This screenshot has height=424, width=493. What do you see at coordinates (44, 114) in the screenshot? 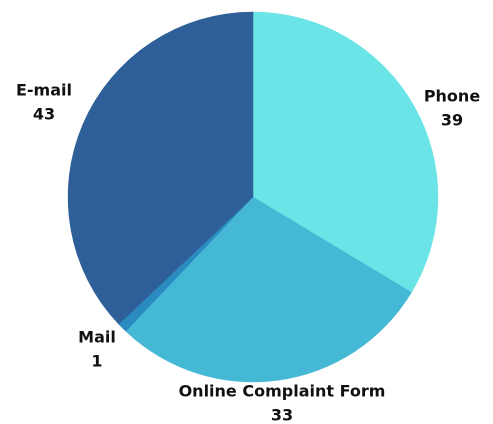
I see `slice-value: 43` at bounding box center [44, 114].